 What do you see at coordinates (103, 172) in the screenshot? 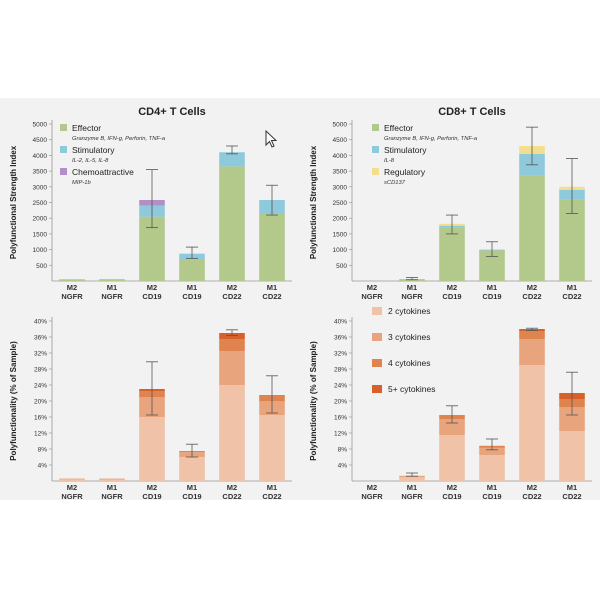
I see `legend-label: Chemoattractive` at bounding box center [103, 172].